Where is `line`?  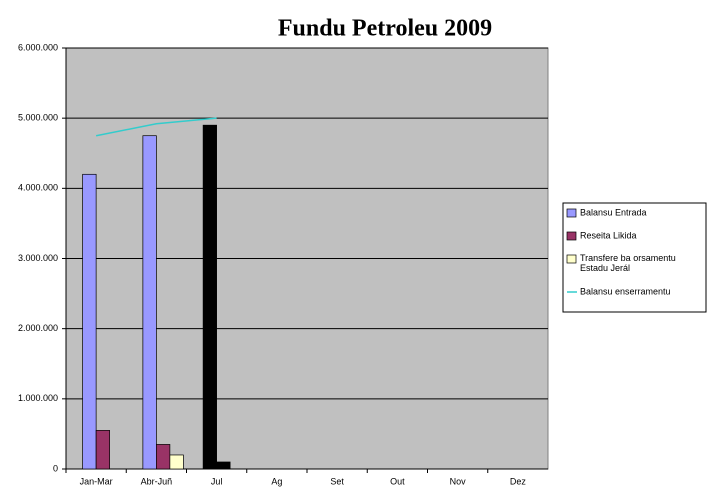
line is located at coordinates (156, 127).